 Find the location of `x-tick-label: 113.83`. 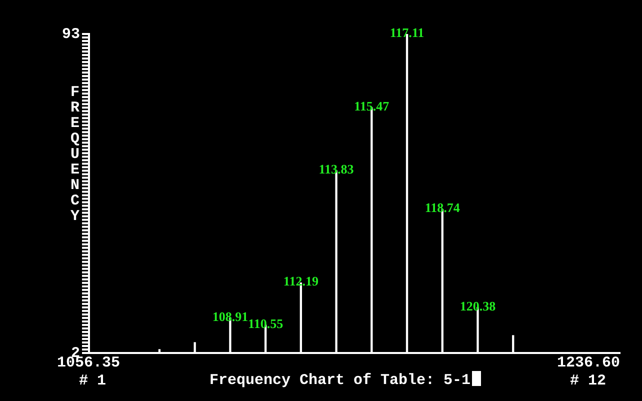

x-tick-label: 113.83 is located at coordinates (336, 169).